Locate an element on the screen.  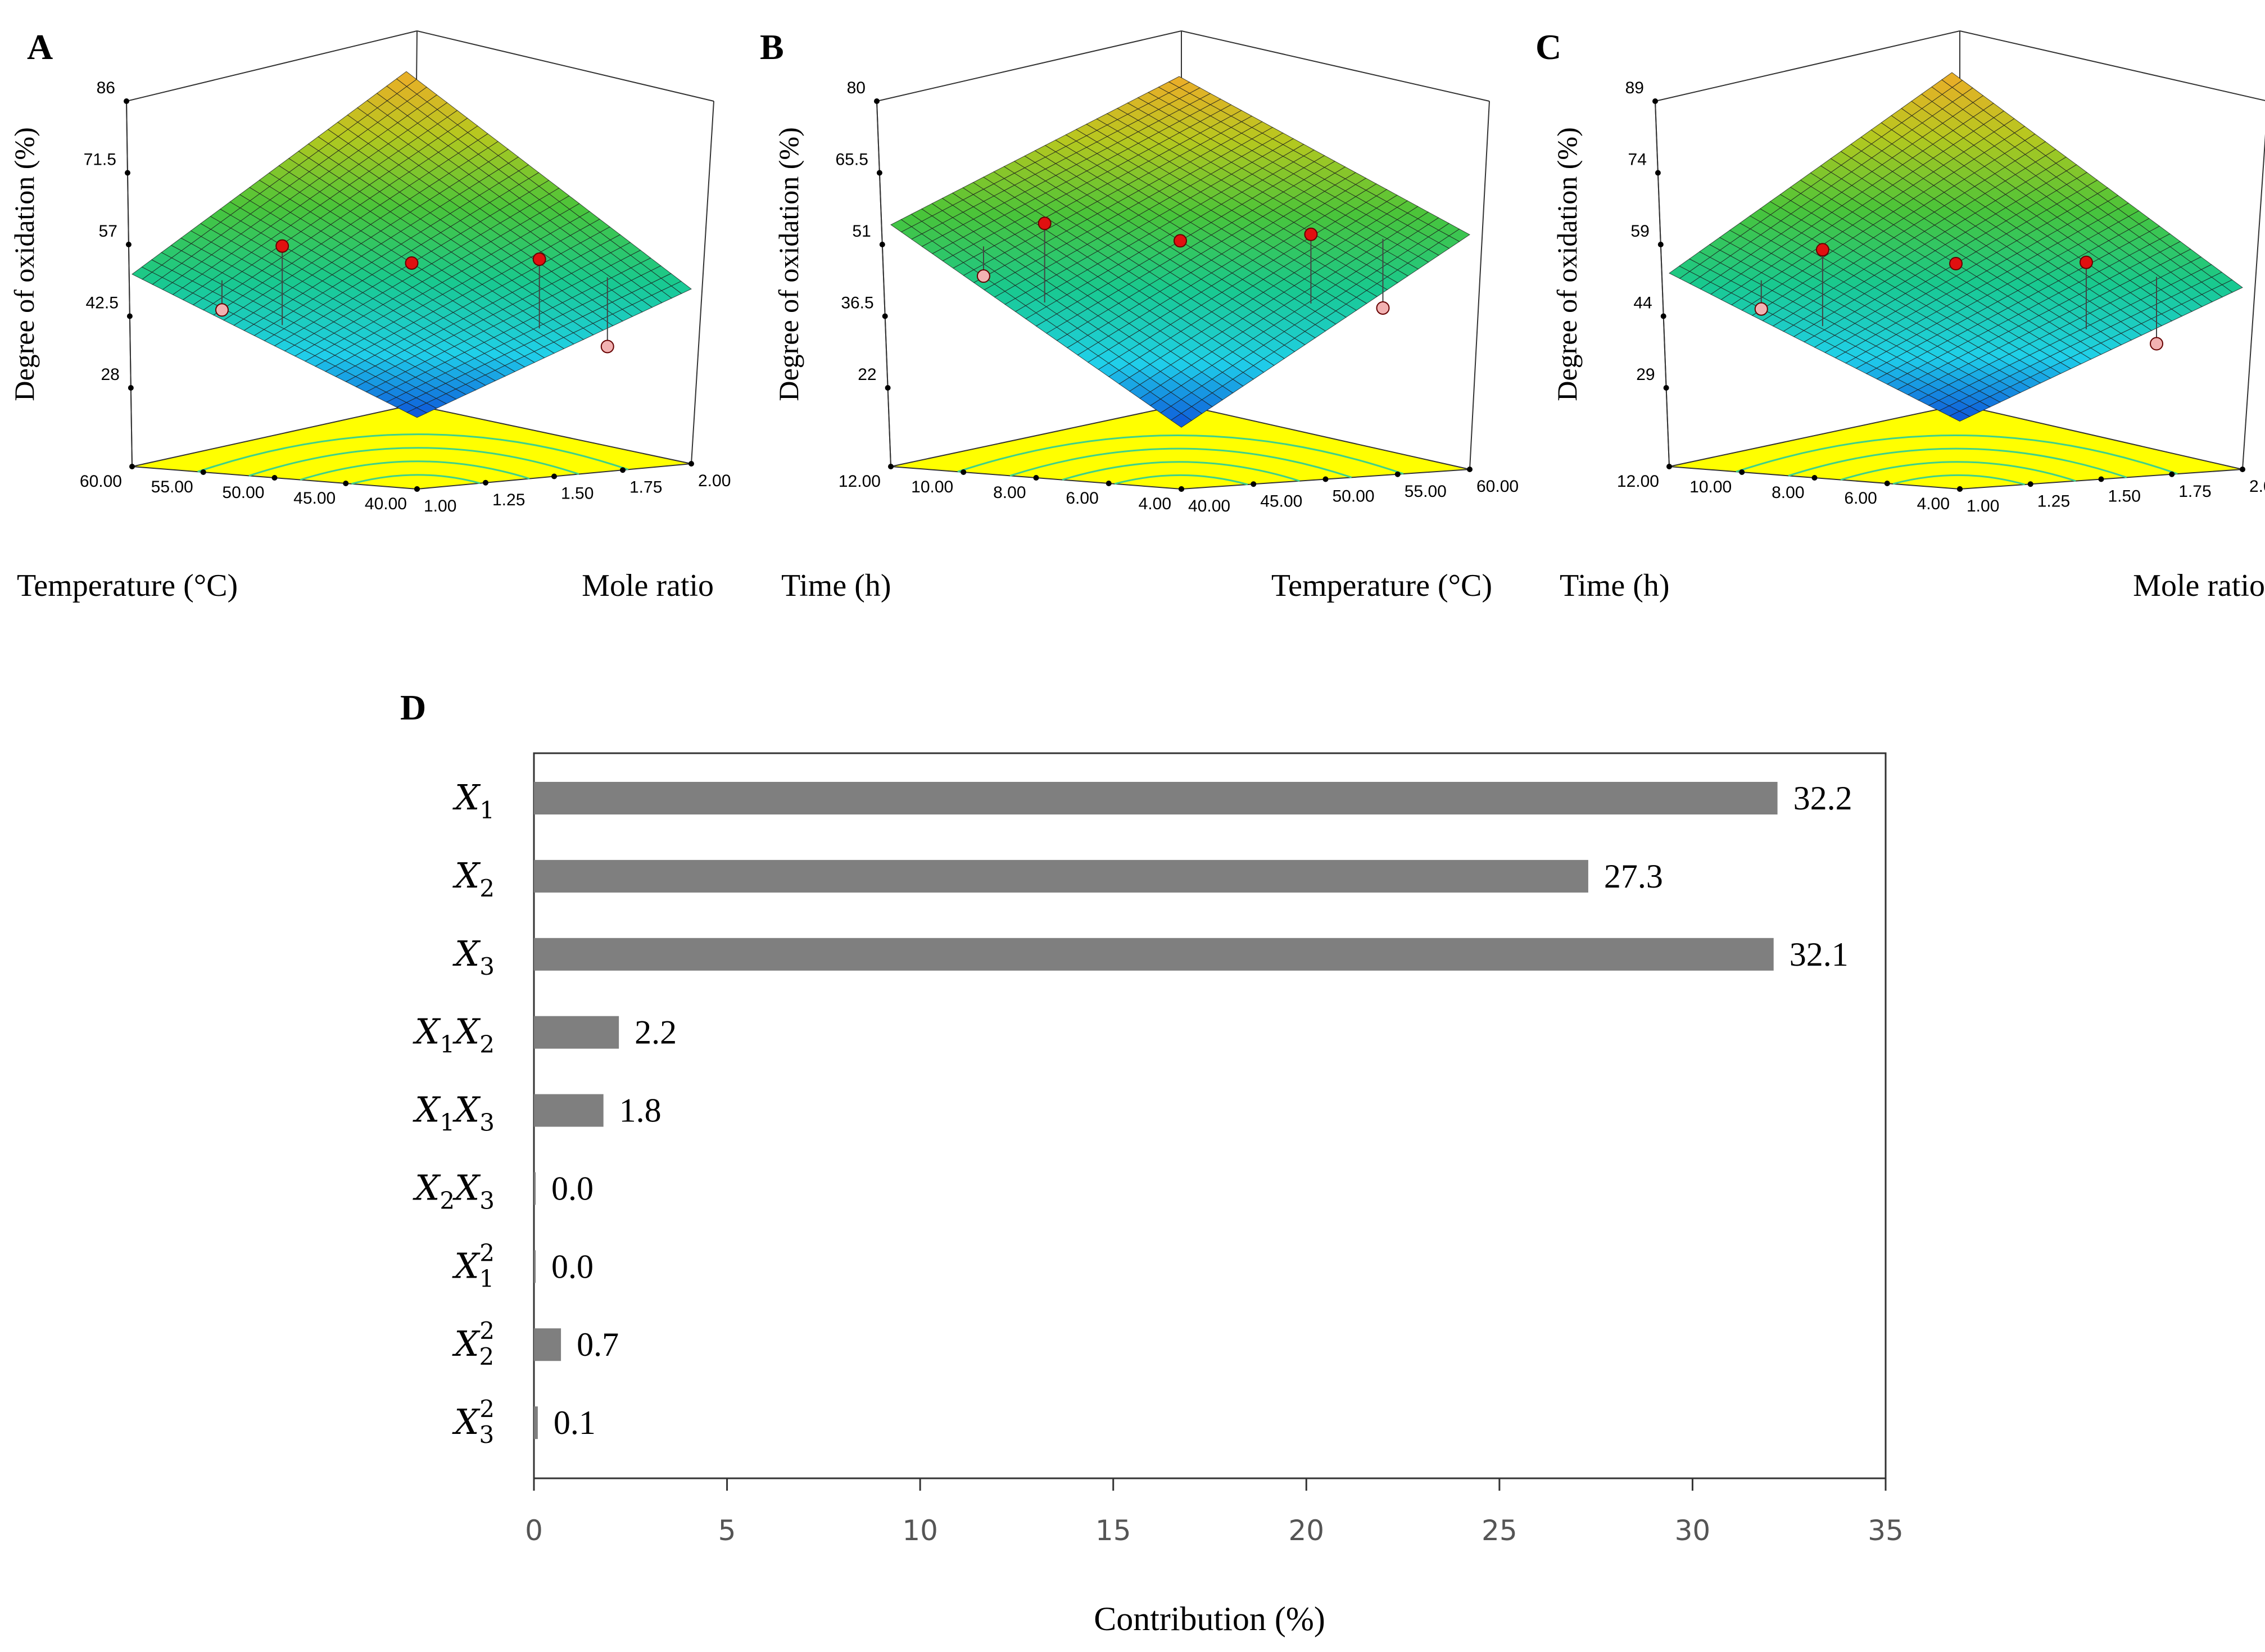
x-tick-label: 25 is located at coordinates (1499, 1530).